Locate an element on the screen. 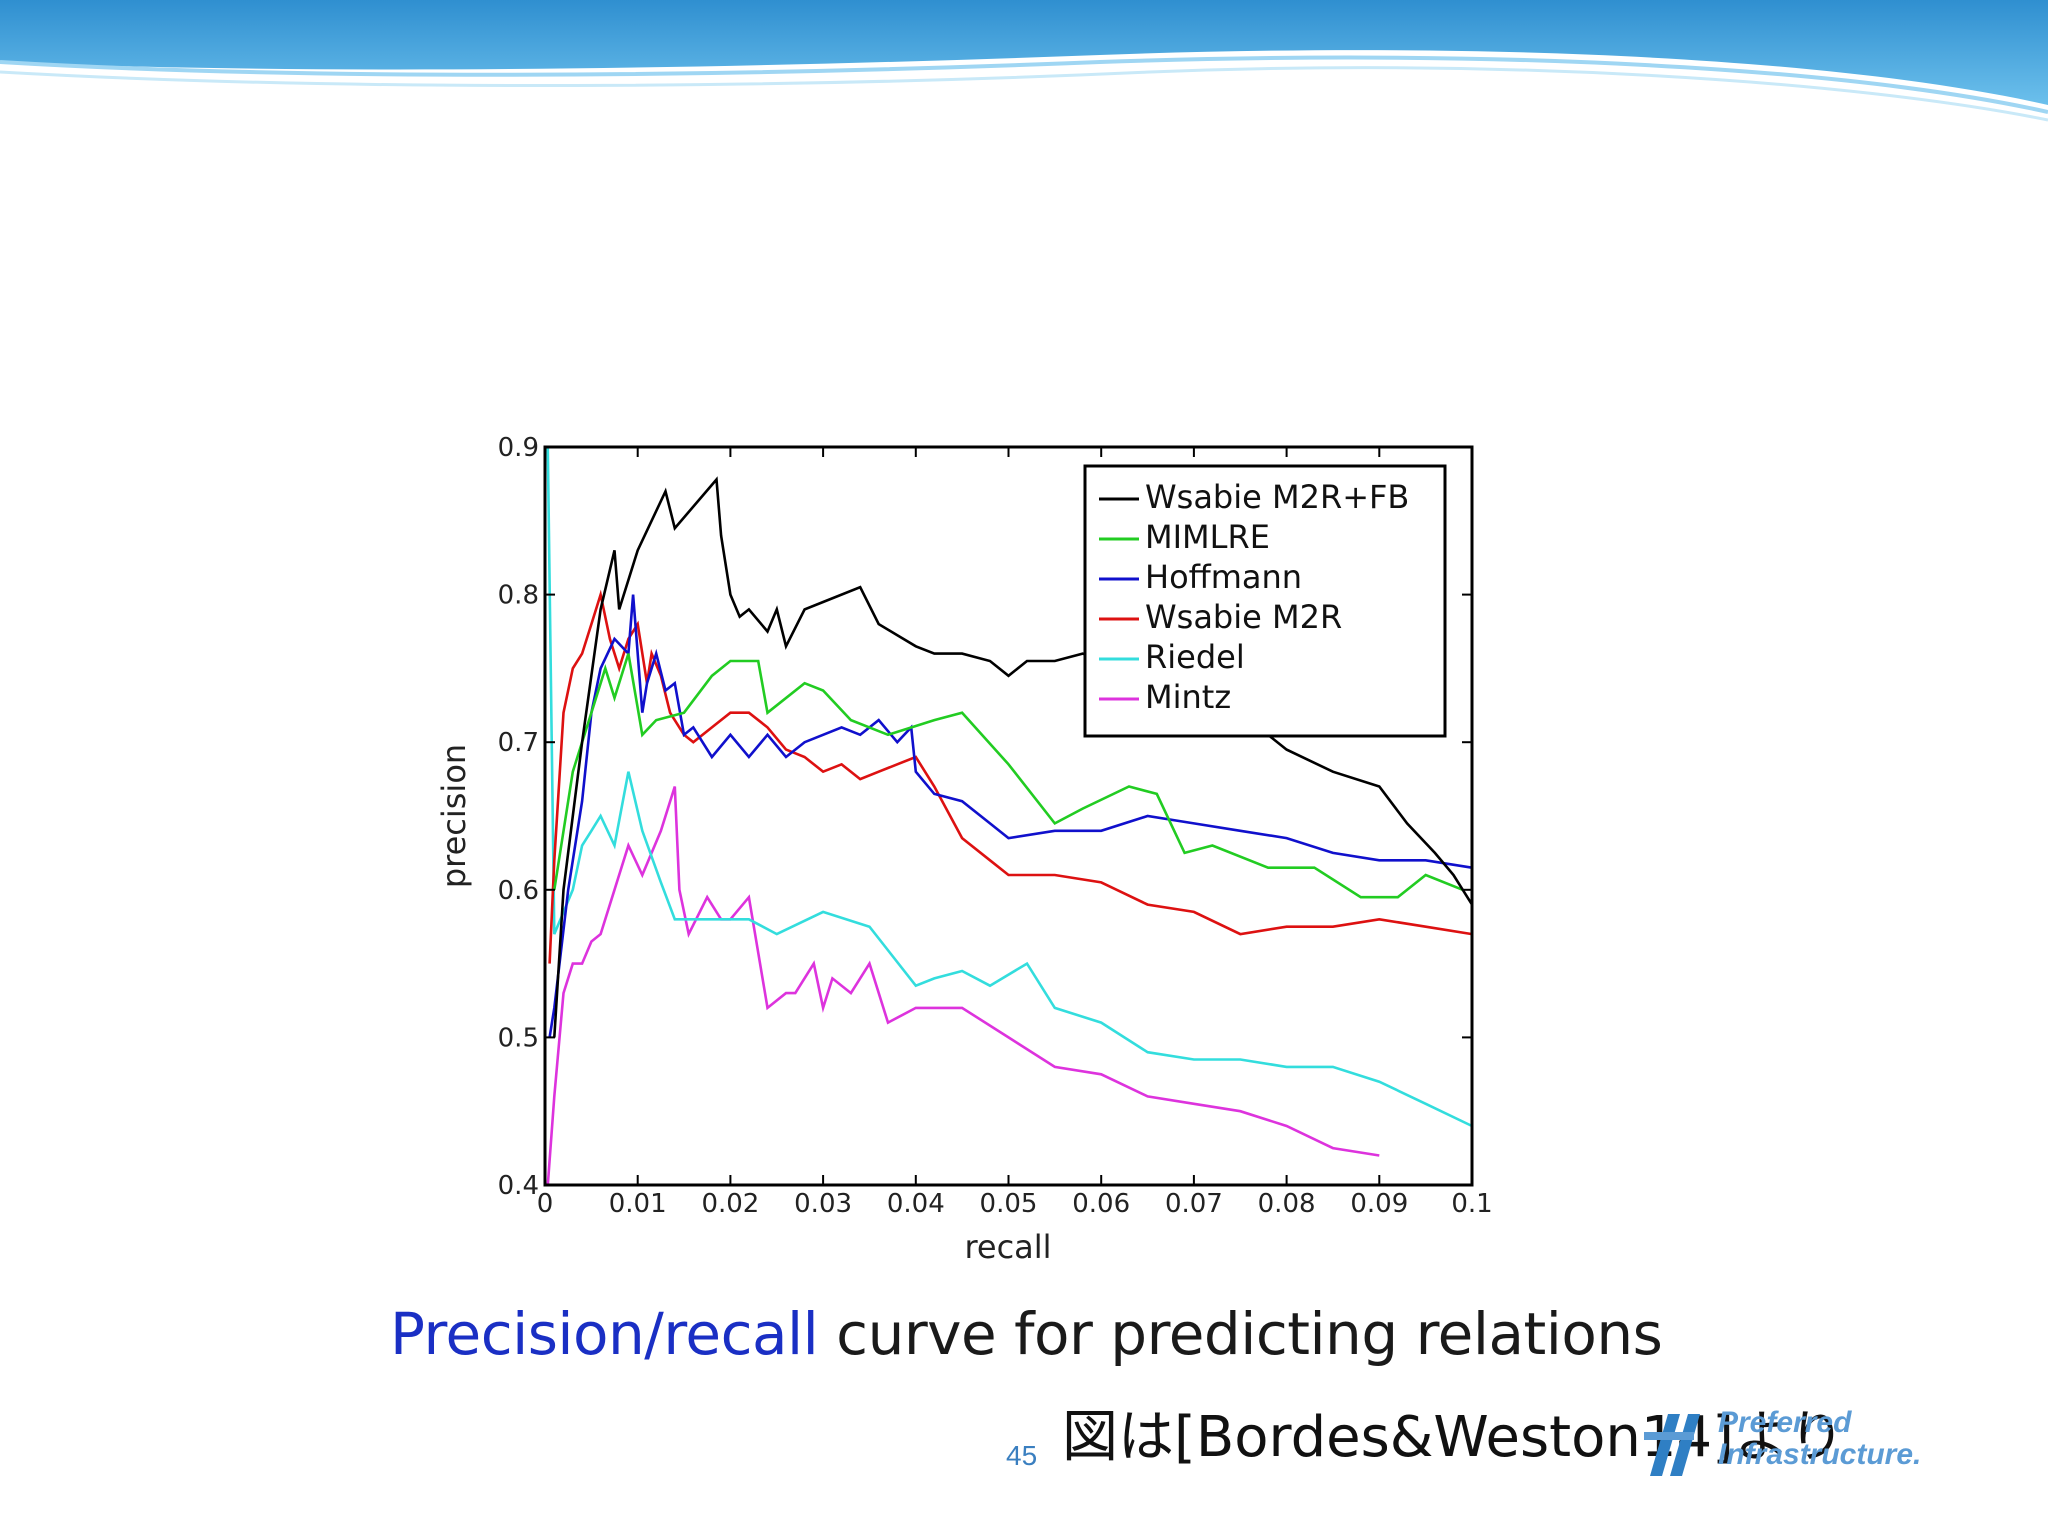 This screenshot has height=1536, width=2048. x-tick-label: 0.04 is located at coordinates (916, 1204).